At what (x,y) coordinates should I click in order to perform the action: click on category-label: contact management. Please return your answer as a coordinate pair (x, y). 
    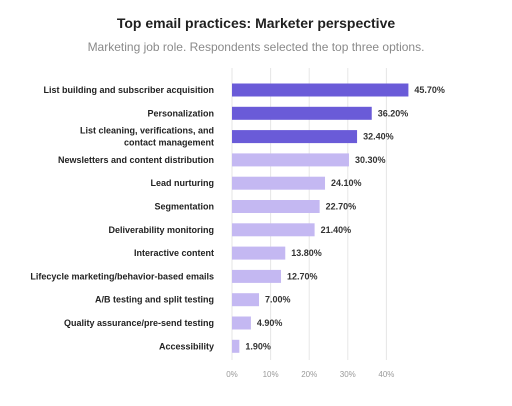
    Looking at the image, I should click on (169, 143).